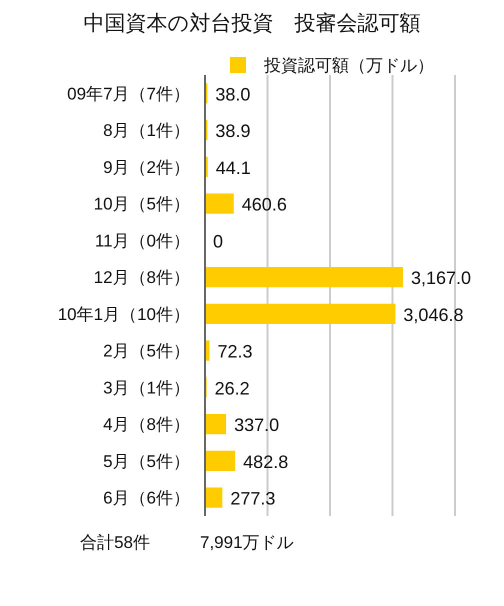 The image size is (504, 606). What do you see at coordinates (232, 388) in the screenshot?
I see `data-label: 26.2` at bounding box center [232, 388].